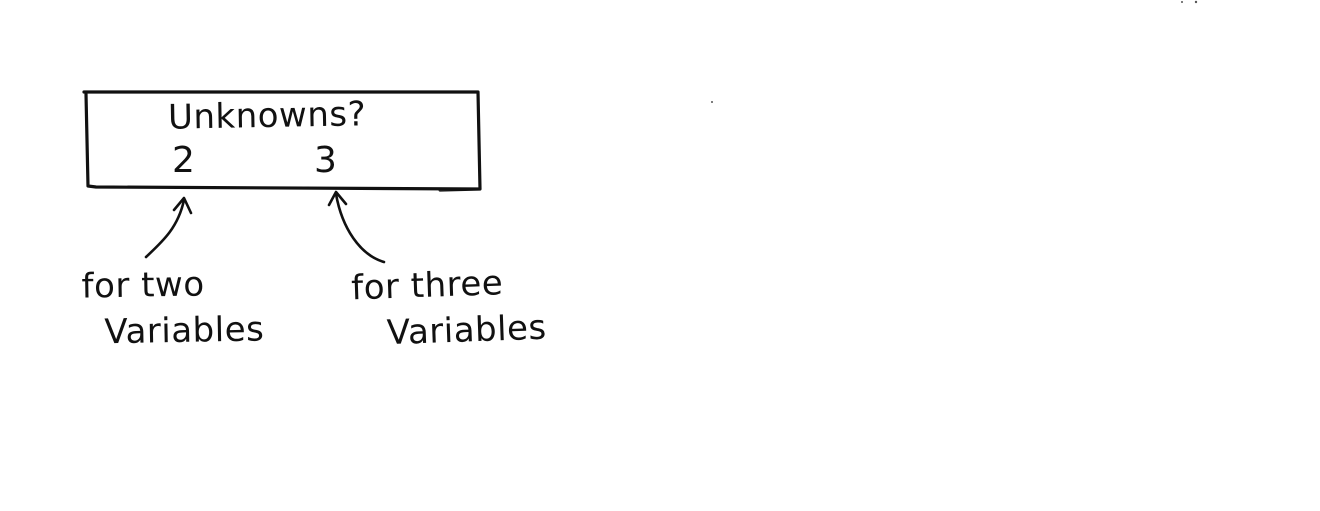 Image resolution: width=1320 pixels, height=511 pixels. What do you see at coordinates (360, 228) in the screenshot?
I see `arrow-right` at bounding box center [360, 228].